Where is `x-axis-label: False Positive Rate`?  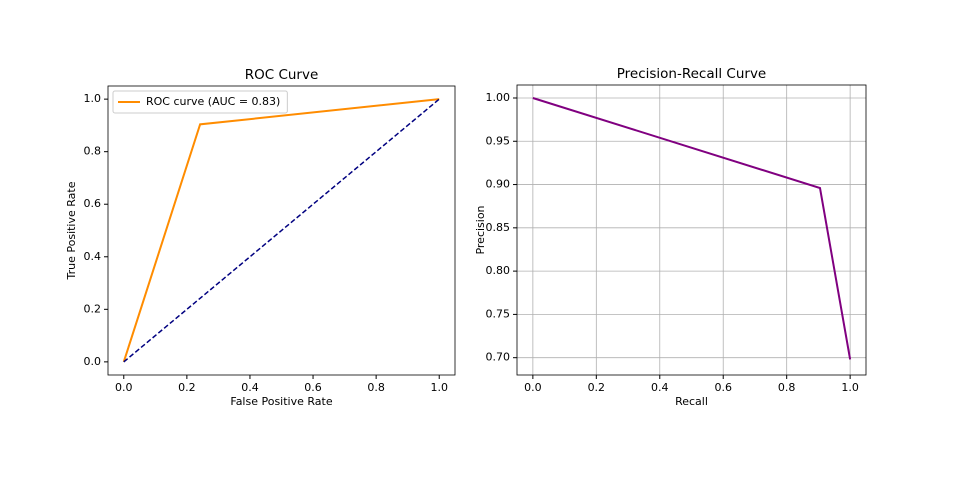 x-axis-label: False Positive Rate is located at coordinates (281, 401).